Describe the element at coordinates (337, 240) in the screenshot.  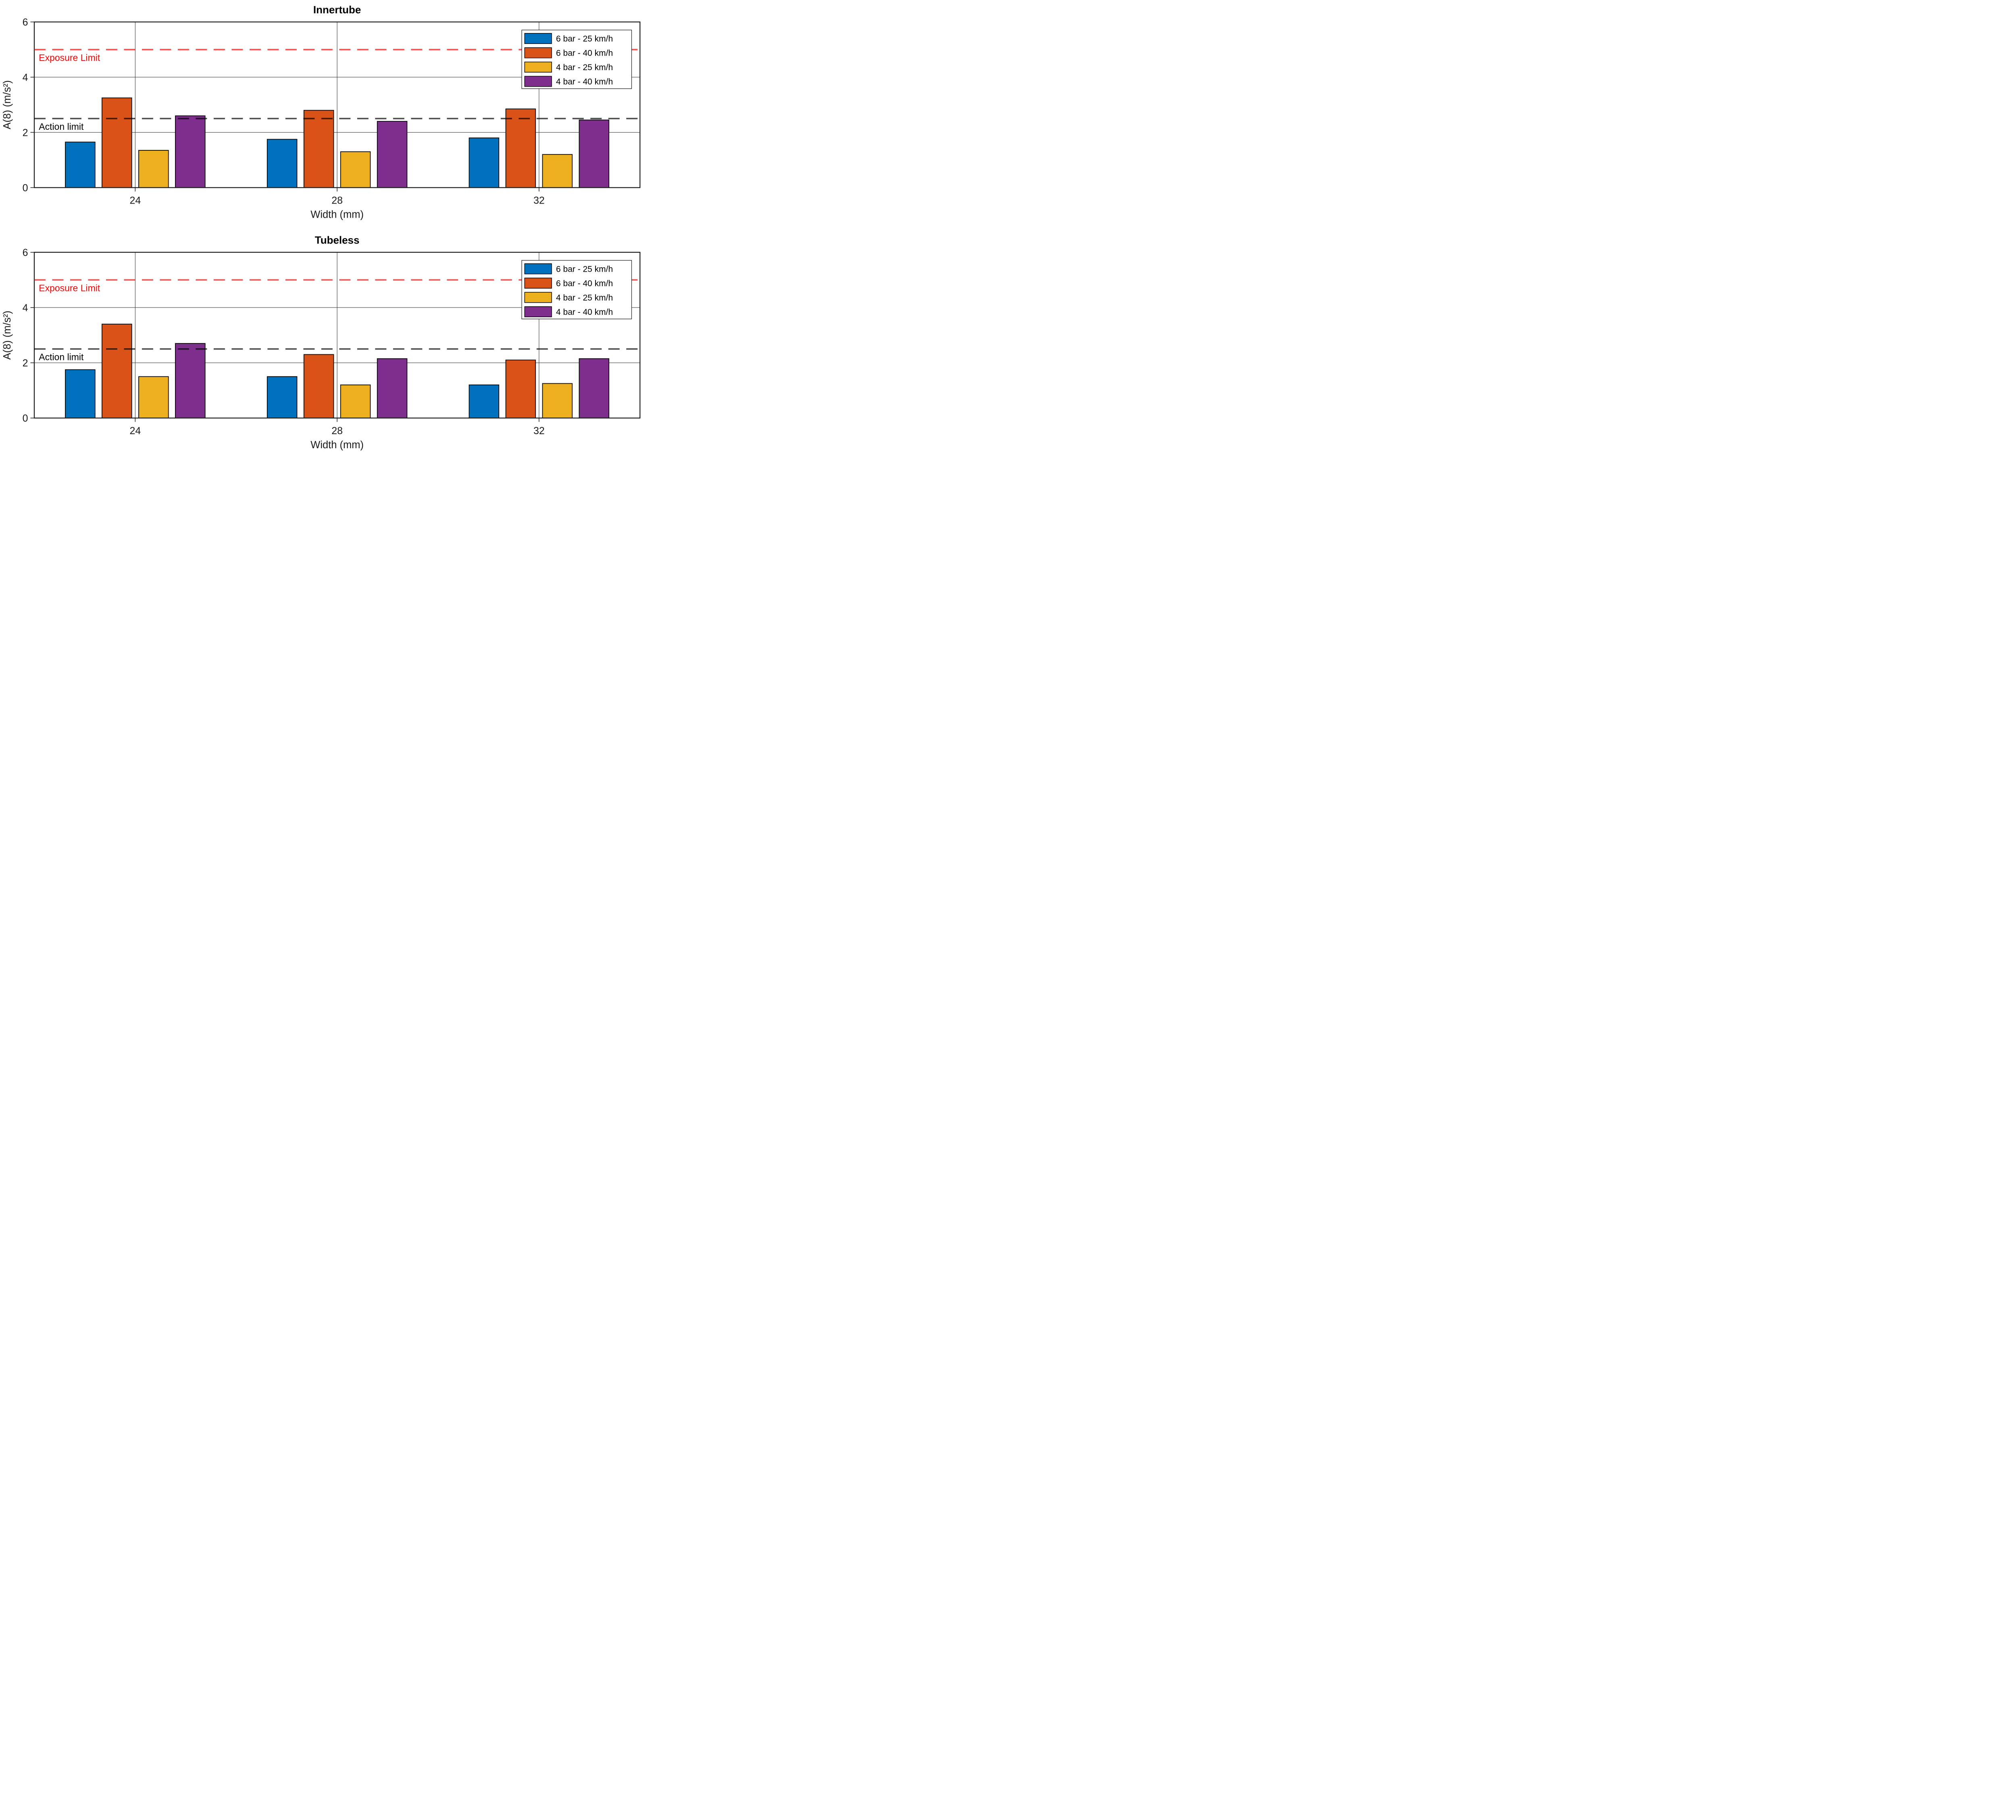
I see `chart-title: Tubeless` at that location.